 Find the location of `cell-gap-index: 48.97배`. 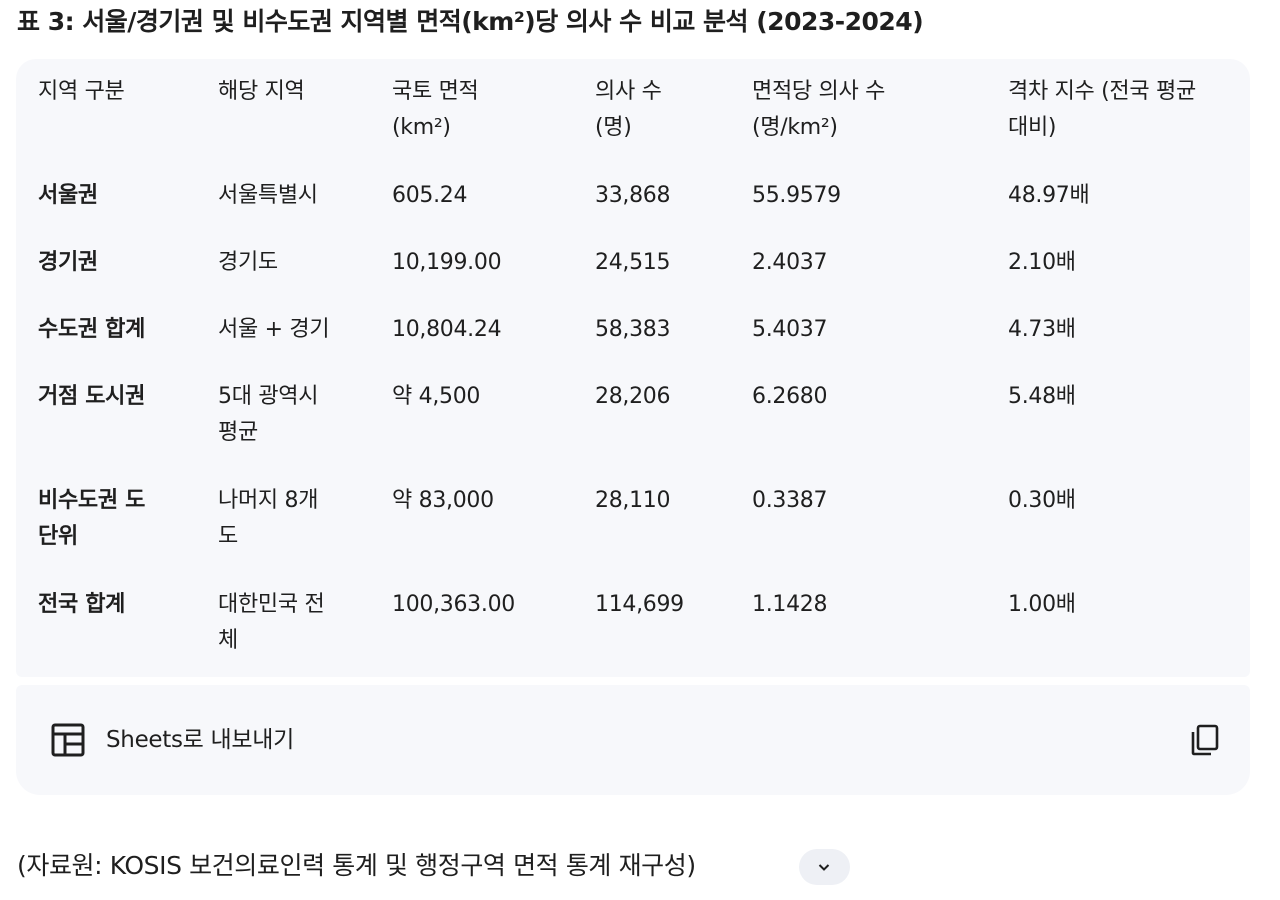

cell-gap-index: 48.97배 is located at coordinates (1049, 195).